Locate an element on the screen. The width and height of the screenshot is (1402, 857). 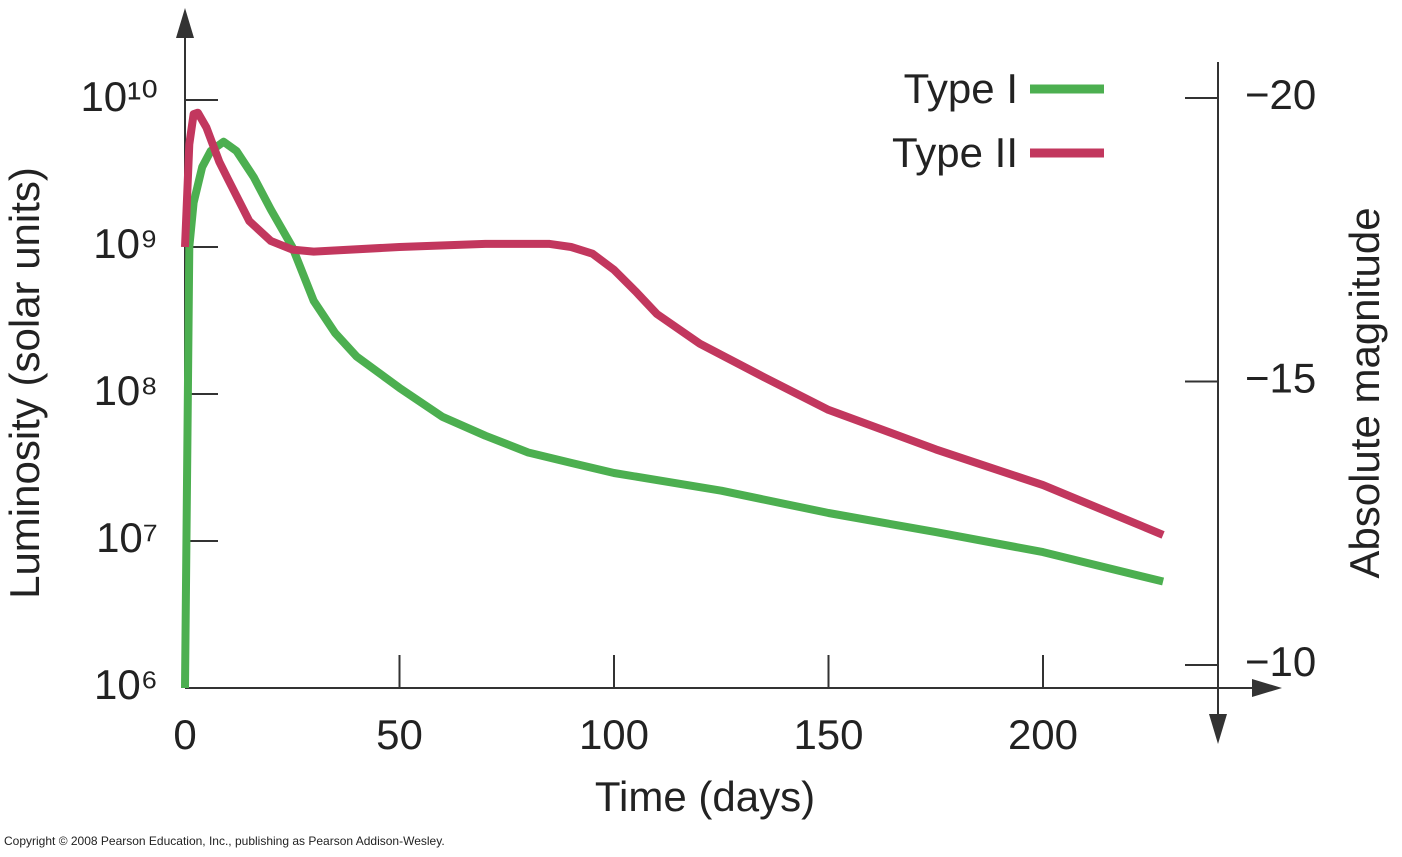
x-axis-arrow is located at coordinates (1267, 688).